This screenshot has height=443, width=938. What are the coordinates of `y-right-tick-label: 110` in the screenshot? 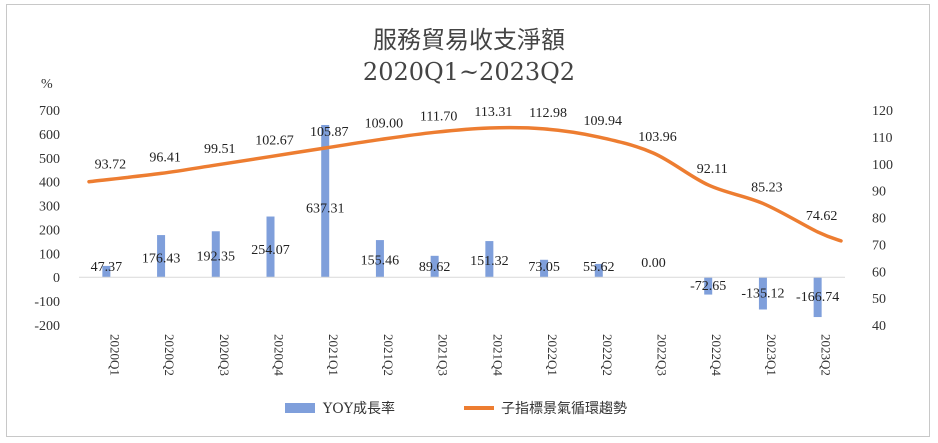 It's located at (882, 138).